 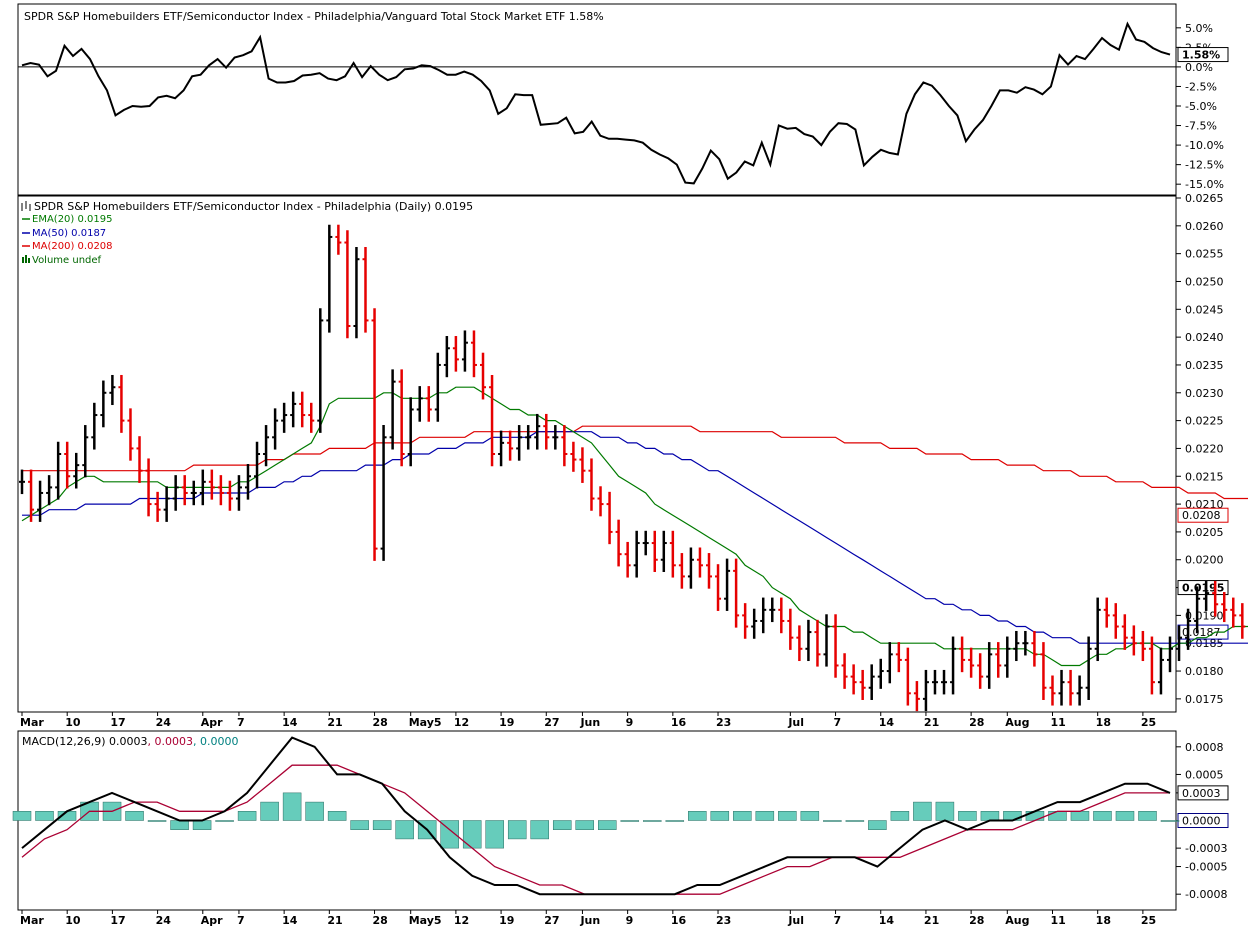 I want to click on price-label-1: 0.0195, so click(x=1203, y=588).